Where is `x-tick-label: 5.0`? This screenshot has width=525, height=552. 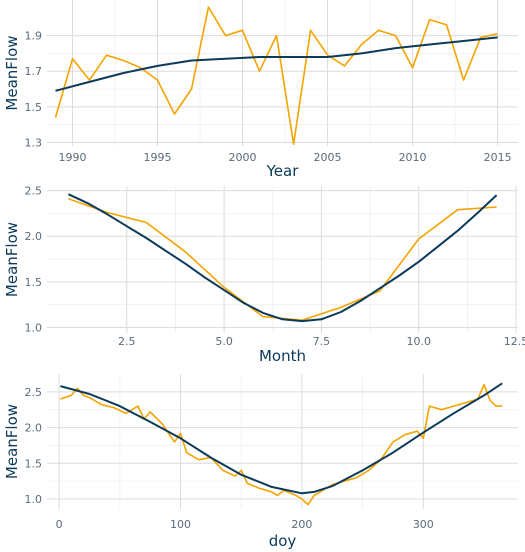 x-tick-label: 5.0 is located at coordinates (224, 341).